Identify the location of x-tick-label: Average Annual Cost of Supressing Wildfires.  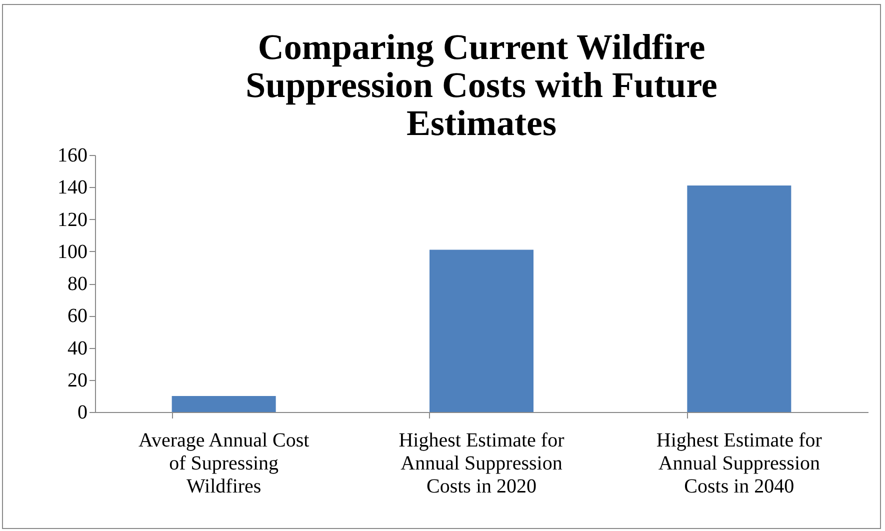
(224, 464).